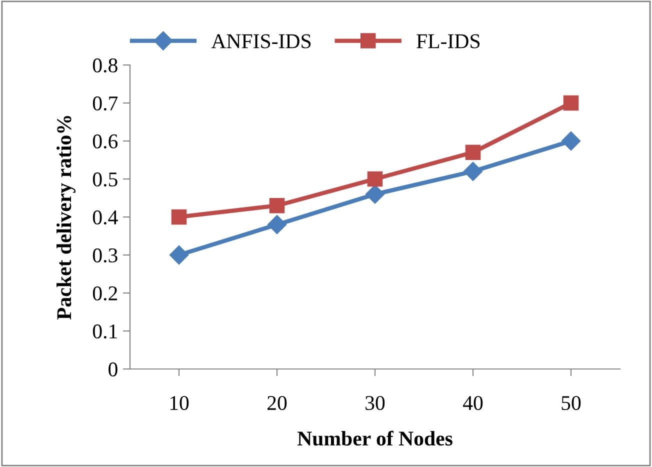 The height and width of the screenshot is (467, 652). I want to click on x-tick-label: 30, so click(375, 403).